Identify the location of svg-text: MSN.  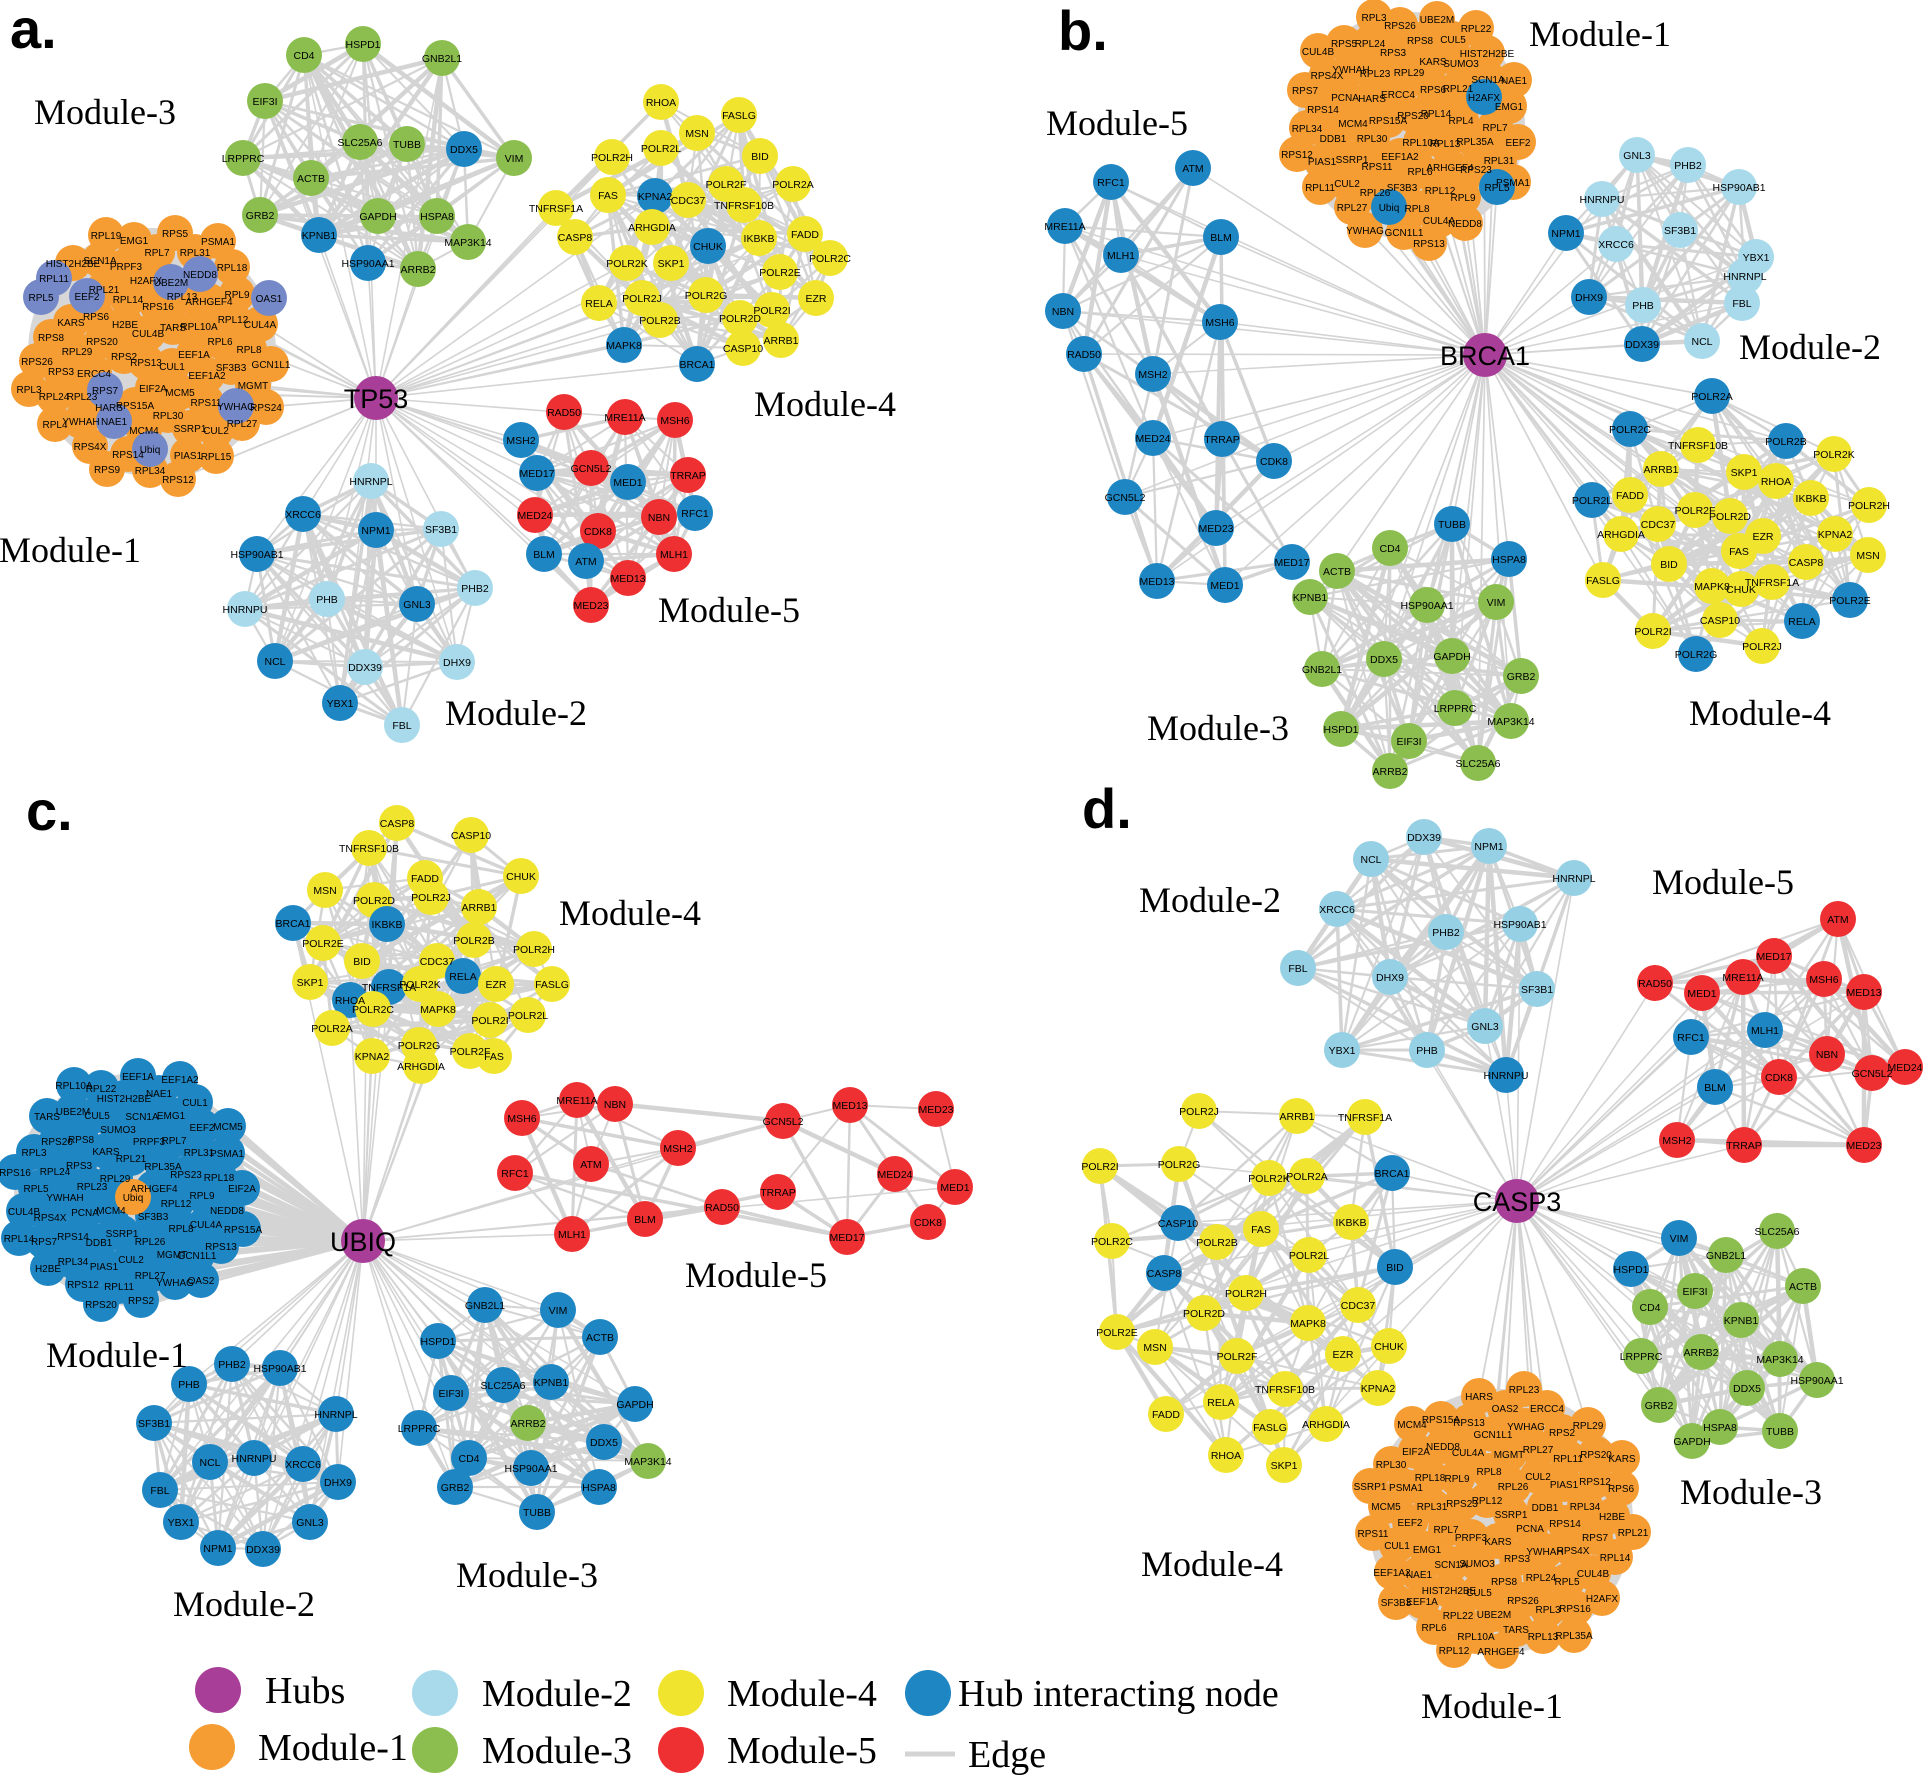
(324, 891).